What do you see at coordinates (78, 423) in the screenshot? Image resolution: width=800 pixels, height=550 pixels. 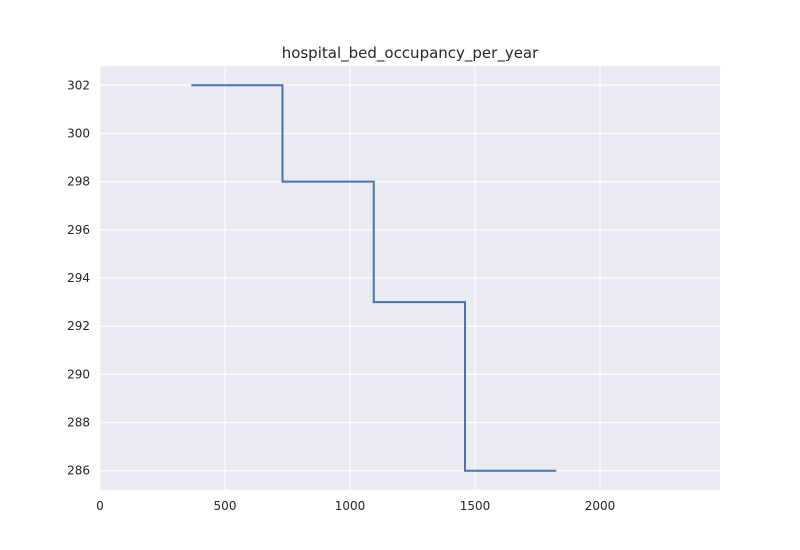 I see `y-tick-label: 288` at bounding box center [78, 423].